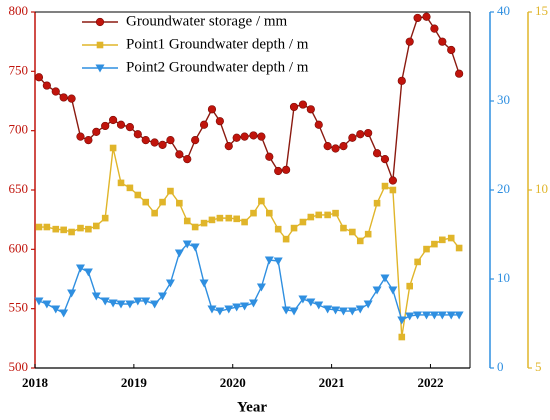 Image resolution: width=550 pixels, height=420 pixels. Describe the element at coordinates (35, 382) in the screenshot. I see `x-tick-label: 2018` at that location.